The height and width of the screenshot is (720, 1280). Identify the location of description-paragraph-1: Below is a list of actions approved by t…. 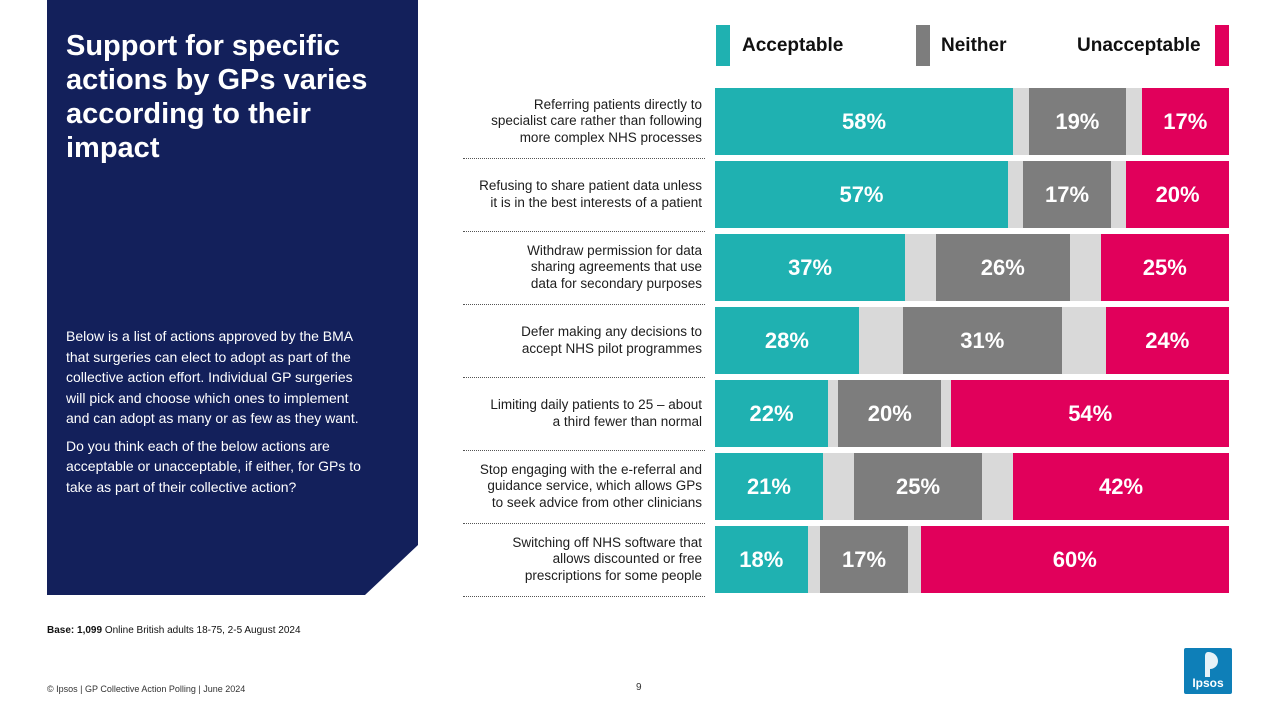
(212, 377).